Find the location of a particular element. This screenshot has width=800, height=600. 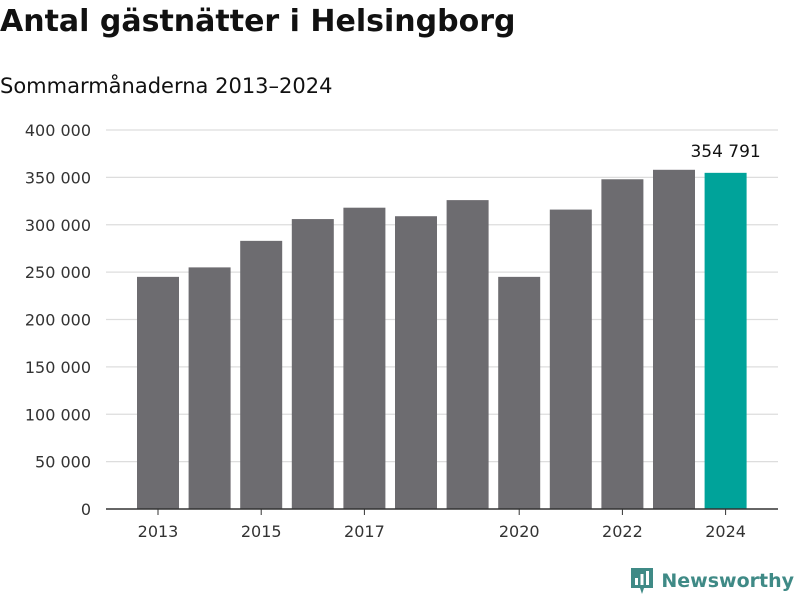

x-tick-label: 2015 is located at coordinates (261, 531).